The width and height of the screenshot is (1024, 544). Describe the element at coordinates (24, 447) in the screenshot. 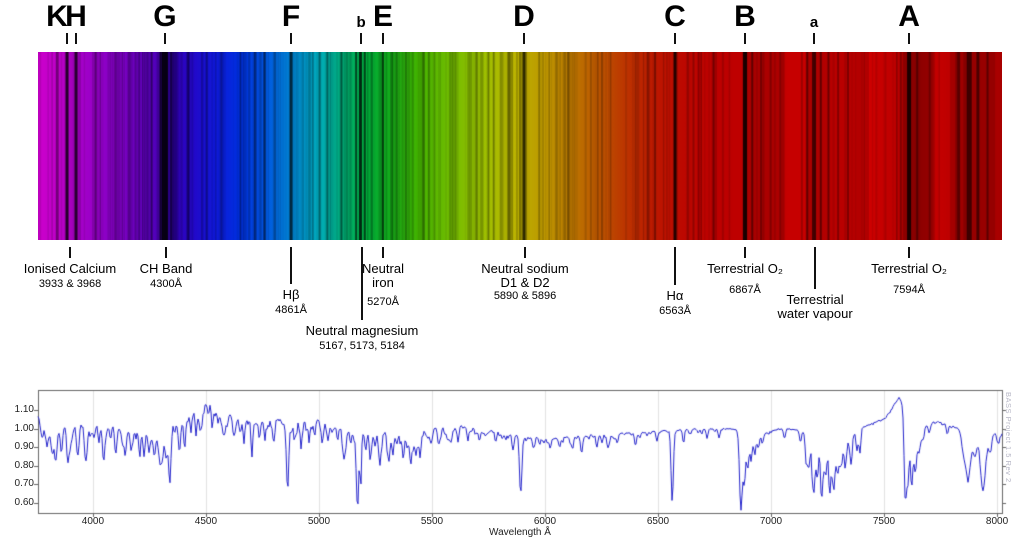

I see `y-tick-label: 0.90` at that location.